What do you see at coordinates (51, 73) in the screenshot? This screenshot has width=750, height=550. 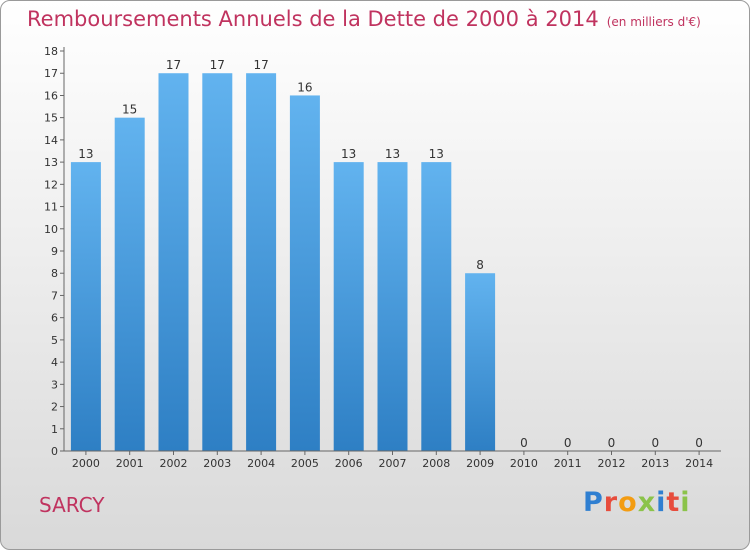 I see `y-tick-label: 17` at bounding box center [51, 73].